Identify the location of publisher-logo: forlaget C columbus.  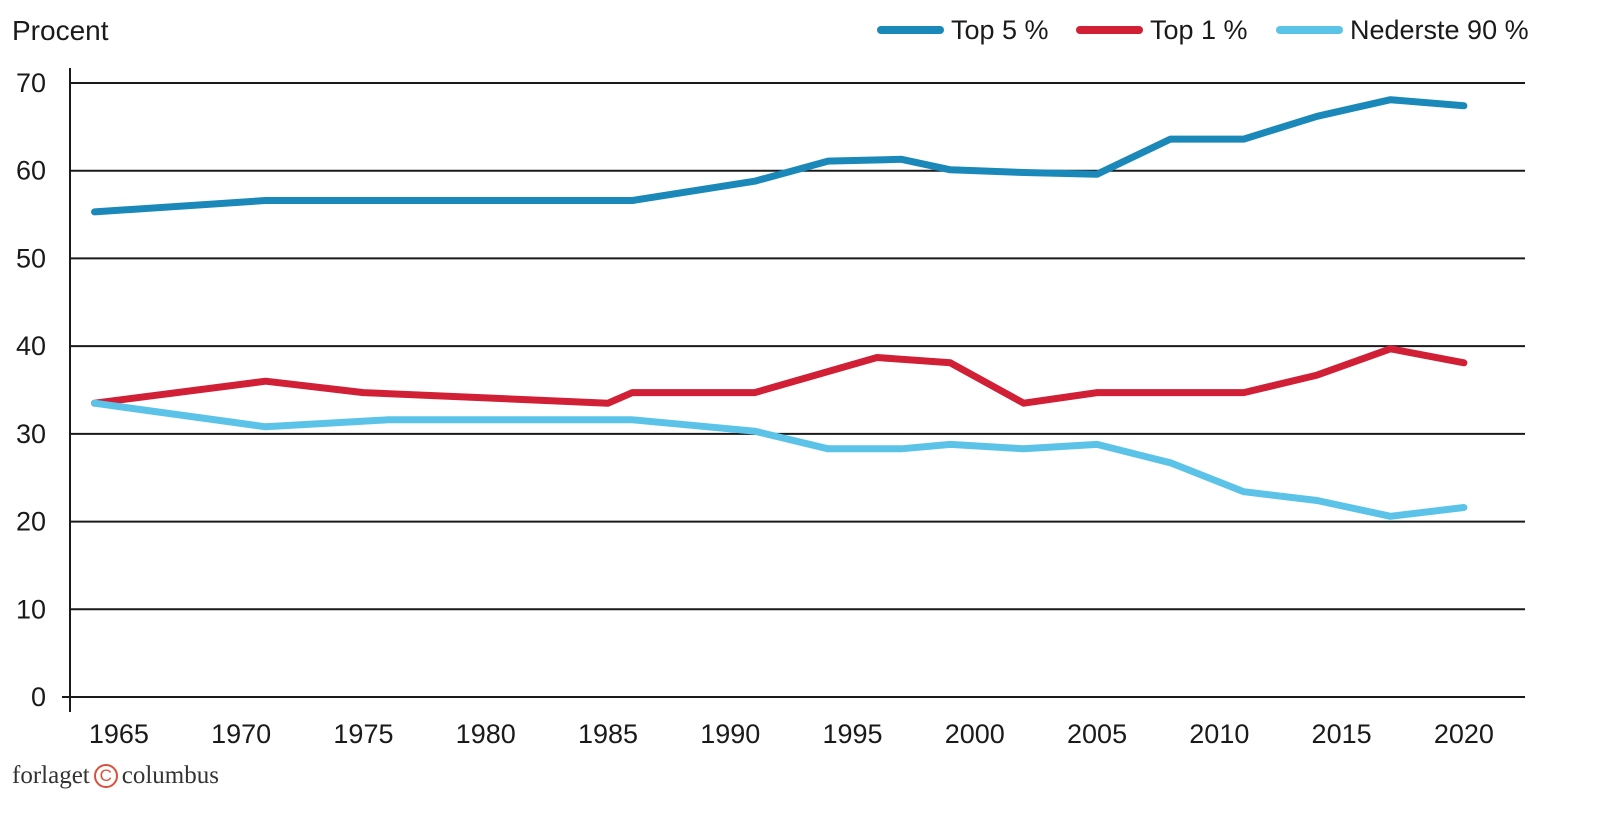
(115, 776).